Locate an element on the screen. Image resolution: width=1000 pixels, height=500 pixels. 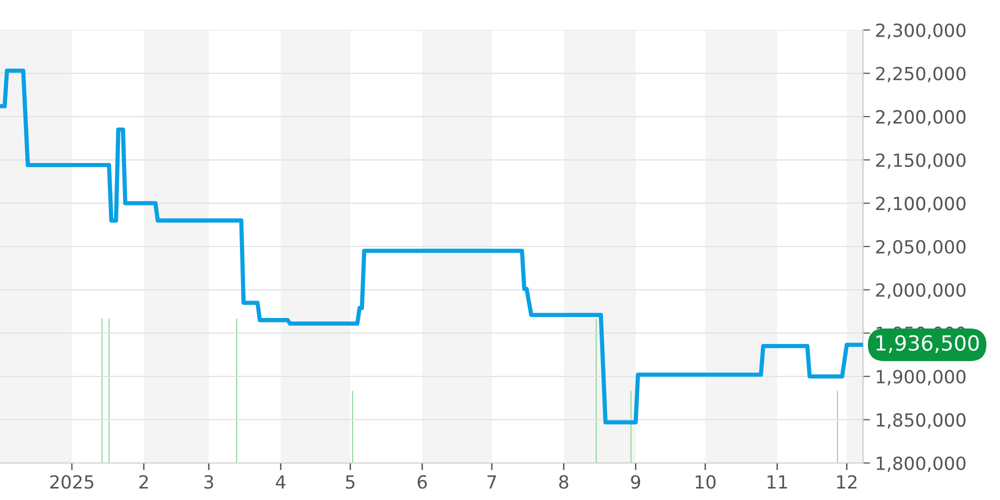
y-tick-label: 1,900,000 is located at coordinates (921, 378).